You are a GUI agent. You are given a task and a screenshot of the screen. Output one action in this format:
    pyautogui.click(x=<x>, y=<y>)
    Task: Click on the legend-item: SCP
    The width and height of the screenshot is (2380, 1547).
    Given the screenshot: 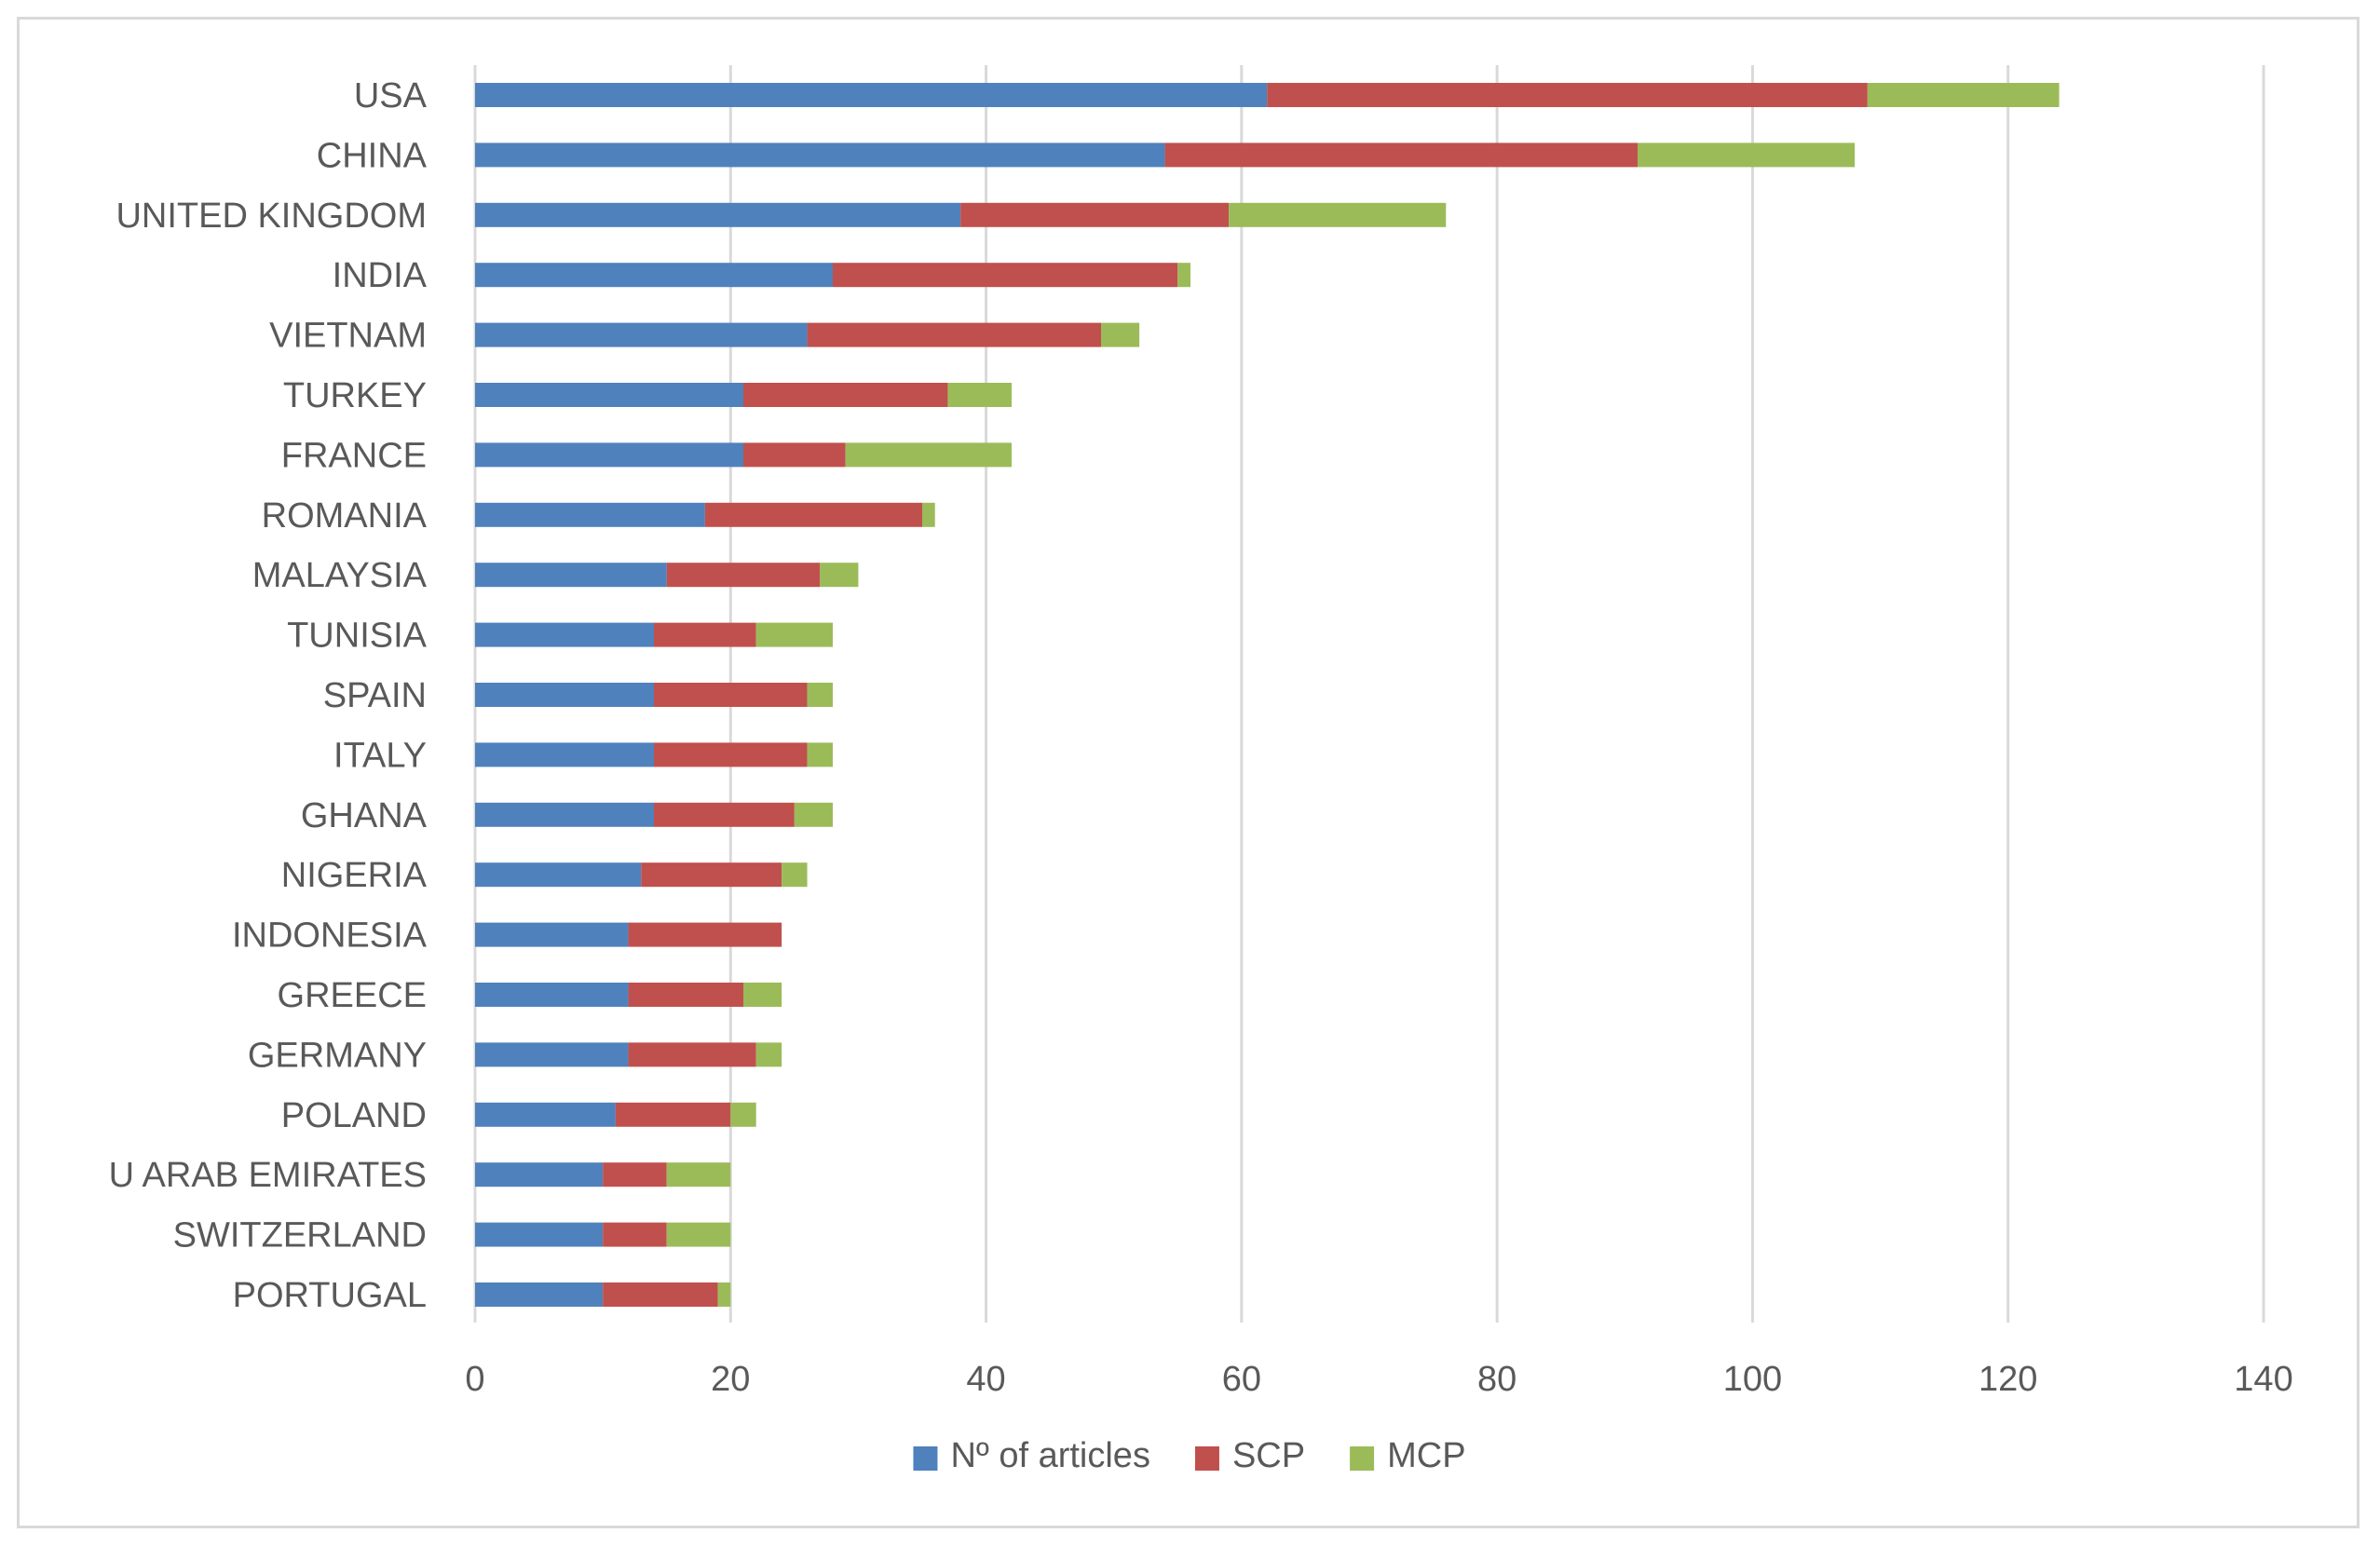 What is the action you would take?
    pyautogui.click(x=1249, y=1455)
    